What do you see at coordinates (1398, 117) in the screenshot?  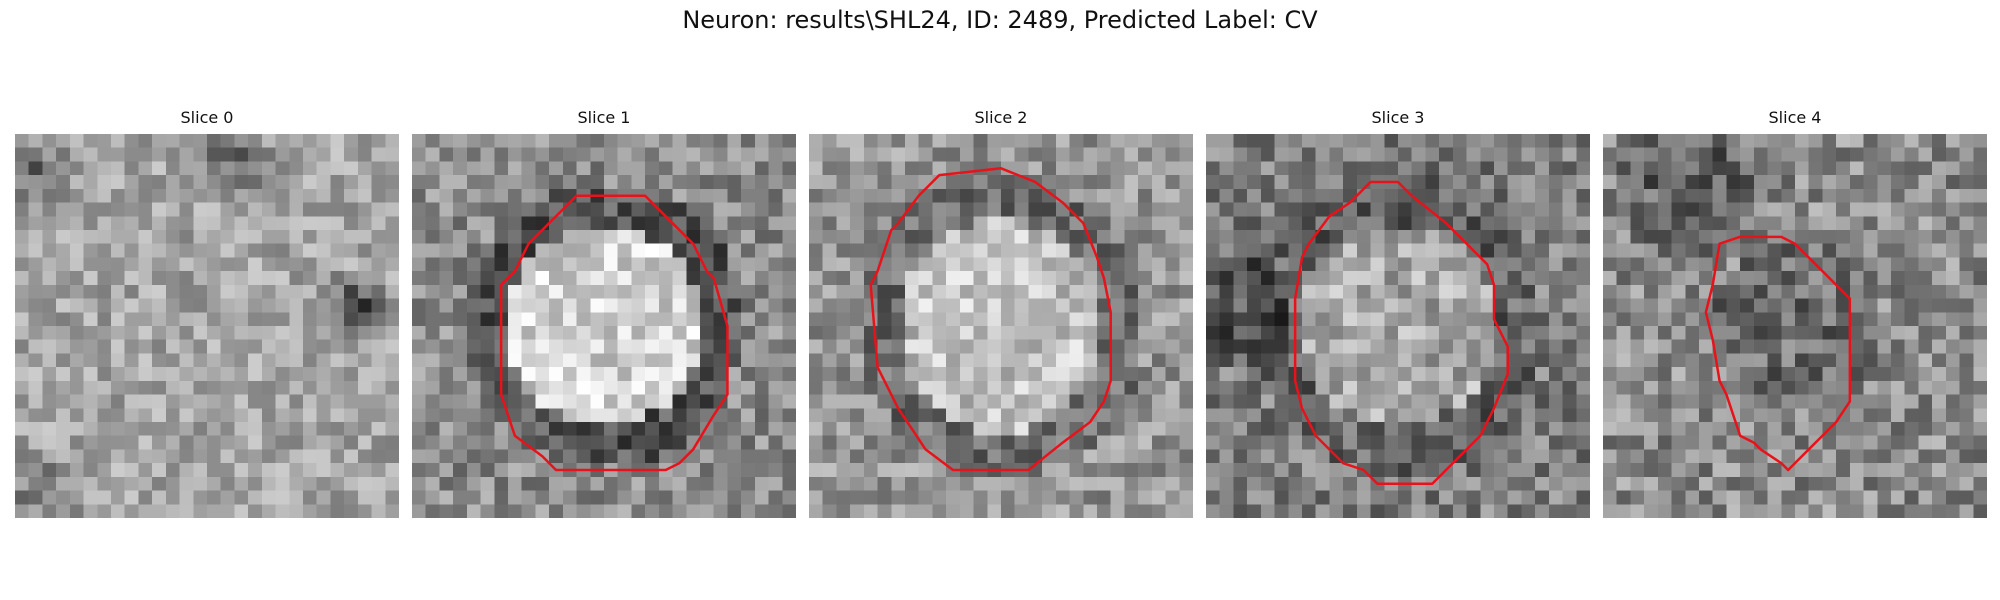 I see `slice-title: Slice 3` at bounding box center [1398, 117].